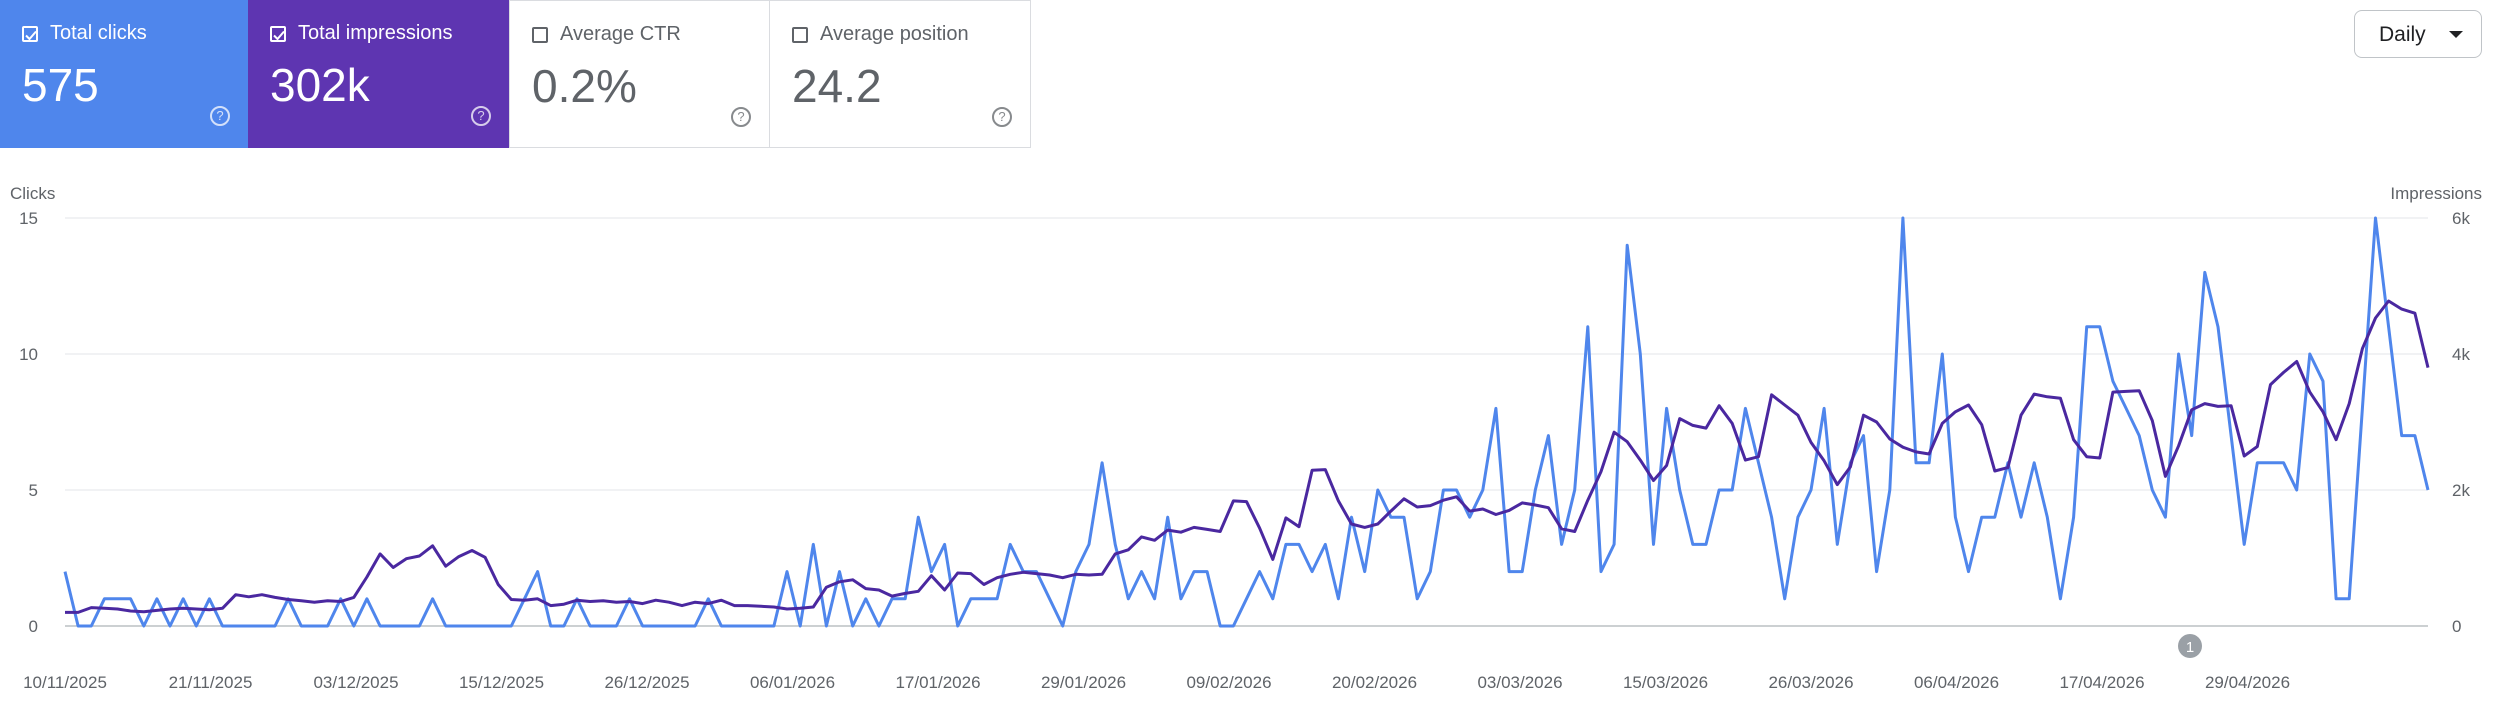 The image size is (2500, 722). Describe the element at coordinates (792, 682) in the screenshot. I see `x-axis-tick-label: 06/01/2026` at that location.